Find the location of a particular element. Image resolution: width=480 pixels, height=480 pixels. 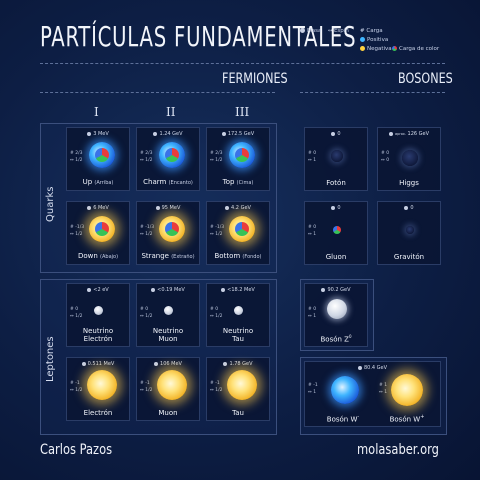

fermions-divider is located at coordinates (157, 92).